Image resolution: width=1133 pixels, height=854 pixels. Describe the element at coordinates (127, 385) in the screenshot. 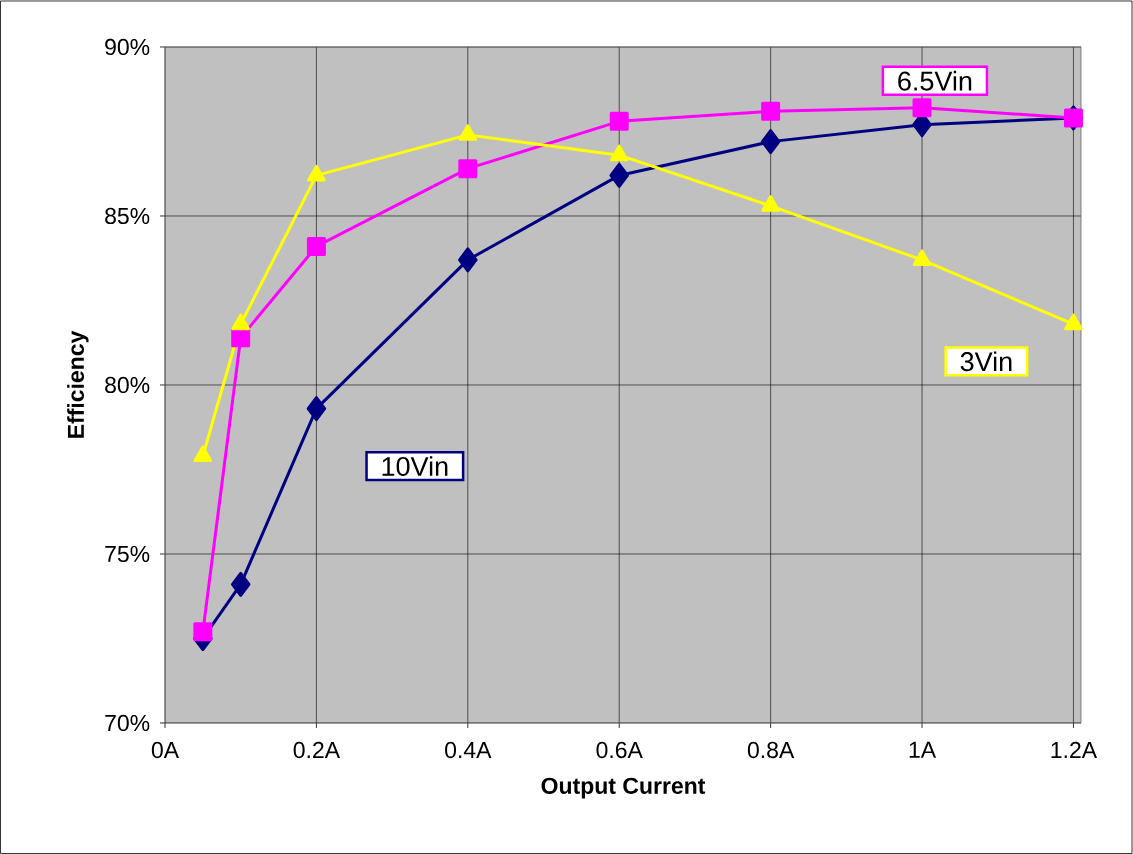

I see `y-tick-label: 80%` at that location.